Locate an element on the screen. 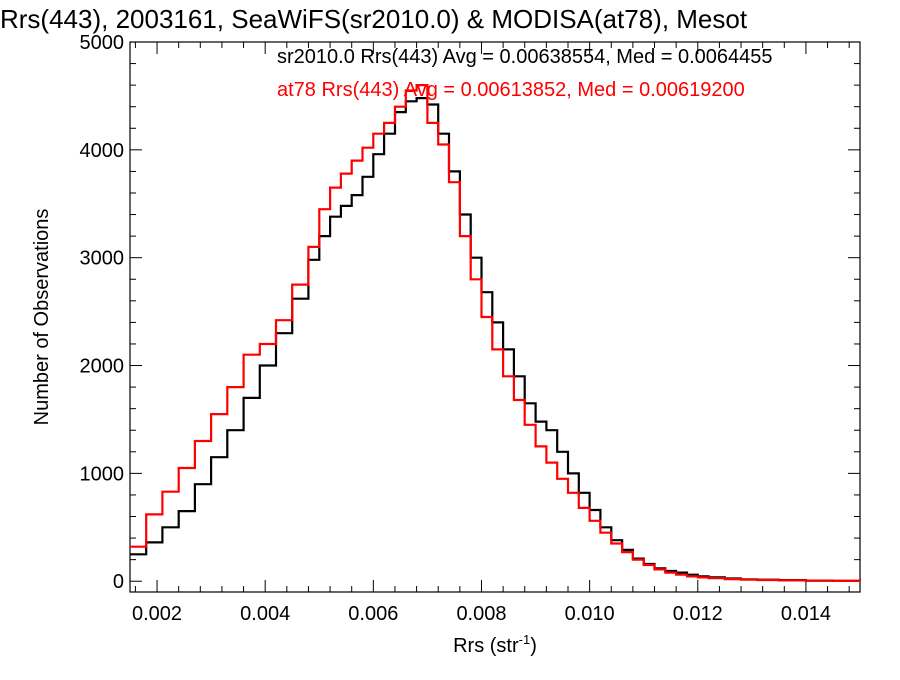  y-tick-label: 4000 is located at coordinates (102, 151).